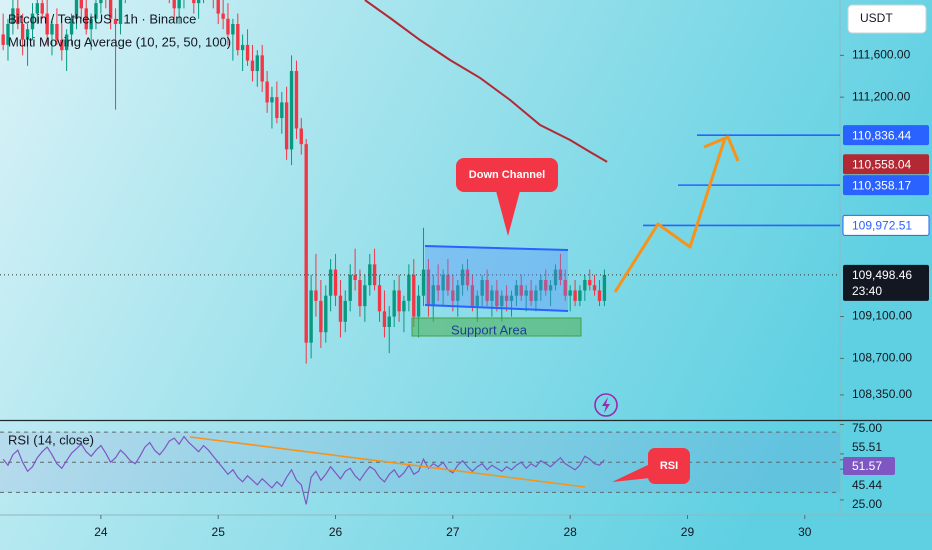  Describe the element at coordinates (886, 135) in the screenshot. I see `level-label-box` at that location.